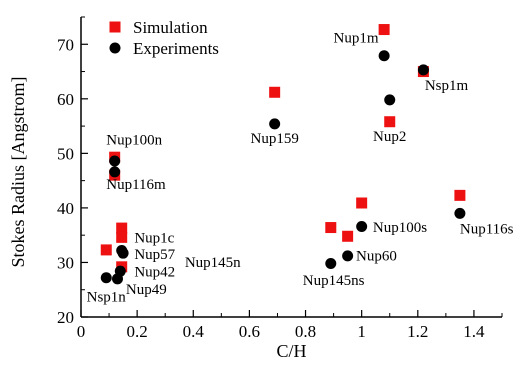  Describe the element at coordinates (65, 44) in the screenshot. I see `y-tick-label: 70` at that location.